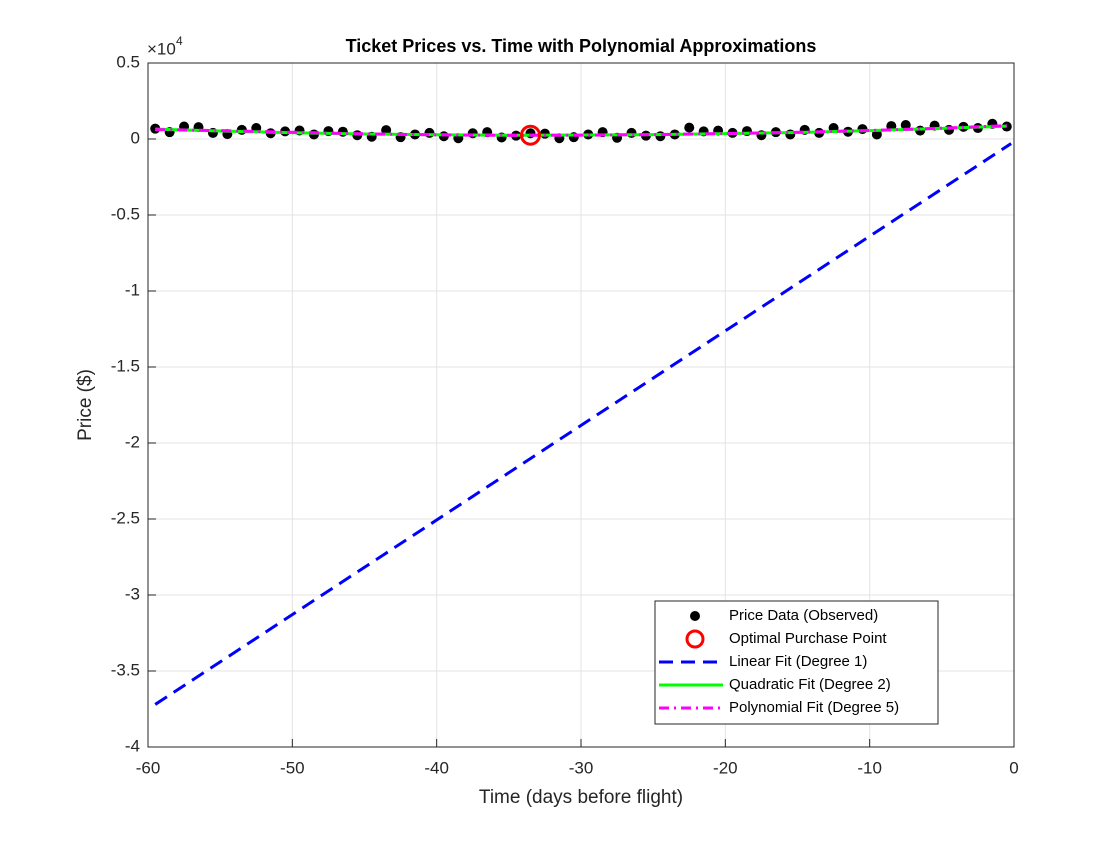 The image size is (1120, 845). I want to click on legend-label: Polynomial Fit (Degree 5), so click(814, 707).